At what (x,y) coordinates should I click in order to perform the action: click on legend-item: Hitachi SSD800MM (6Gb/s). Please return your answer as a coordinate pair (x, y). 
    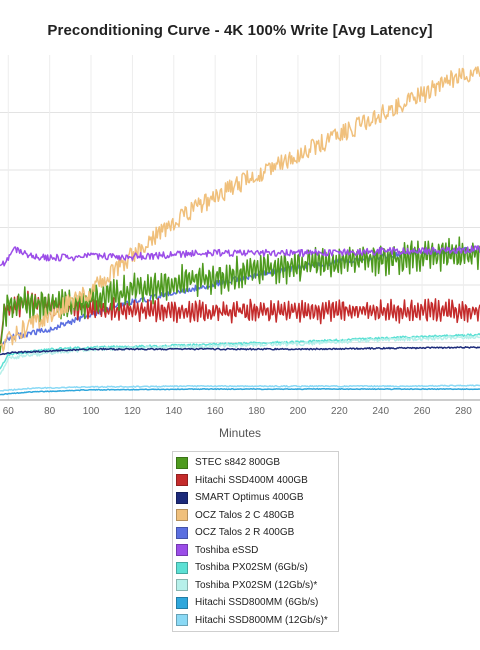
    Looking at the image, I should click on (255, 603).